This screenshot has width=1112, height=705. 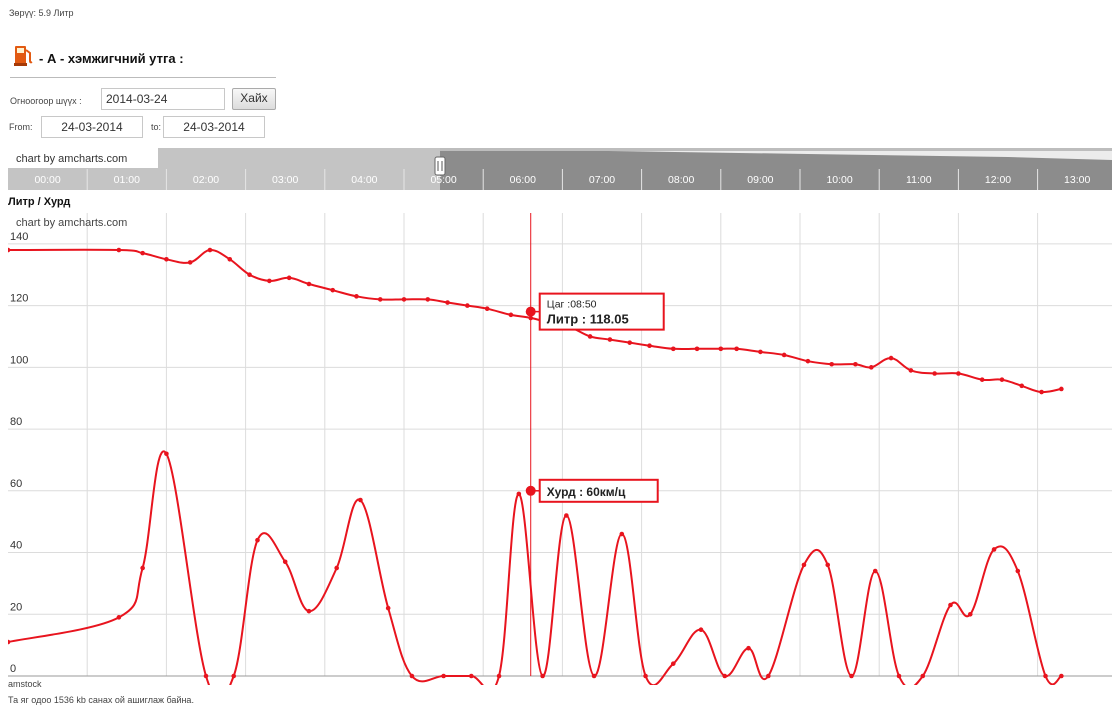 I want to click on navigator-handle-grip, so click(x=440, y=166).